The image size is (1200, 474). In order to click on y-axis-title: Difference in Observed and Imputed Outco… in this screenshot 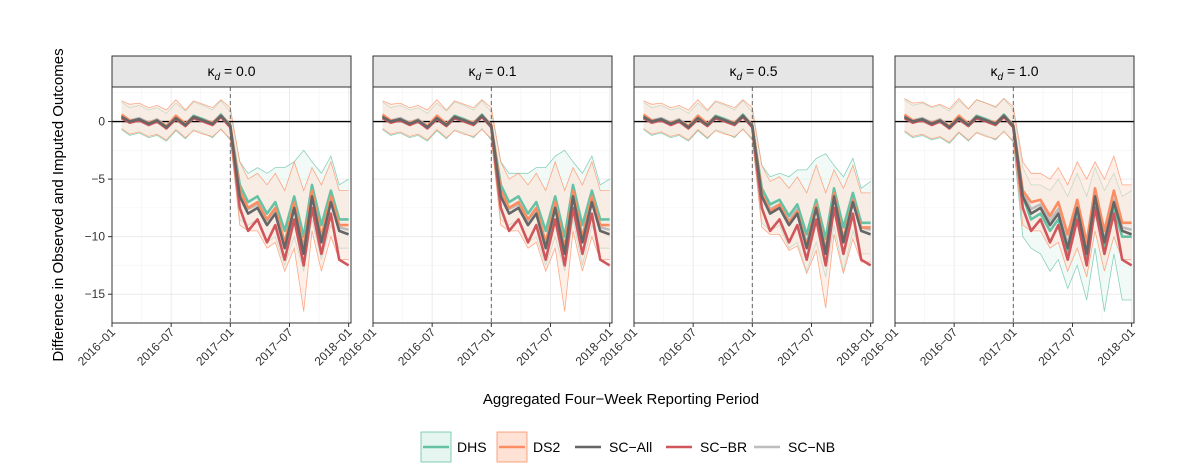, I will do `click(58, 204)`.